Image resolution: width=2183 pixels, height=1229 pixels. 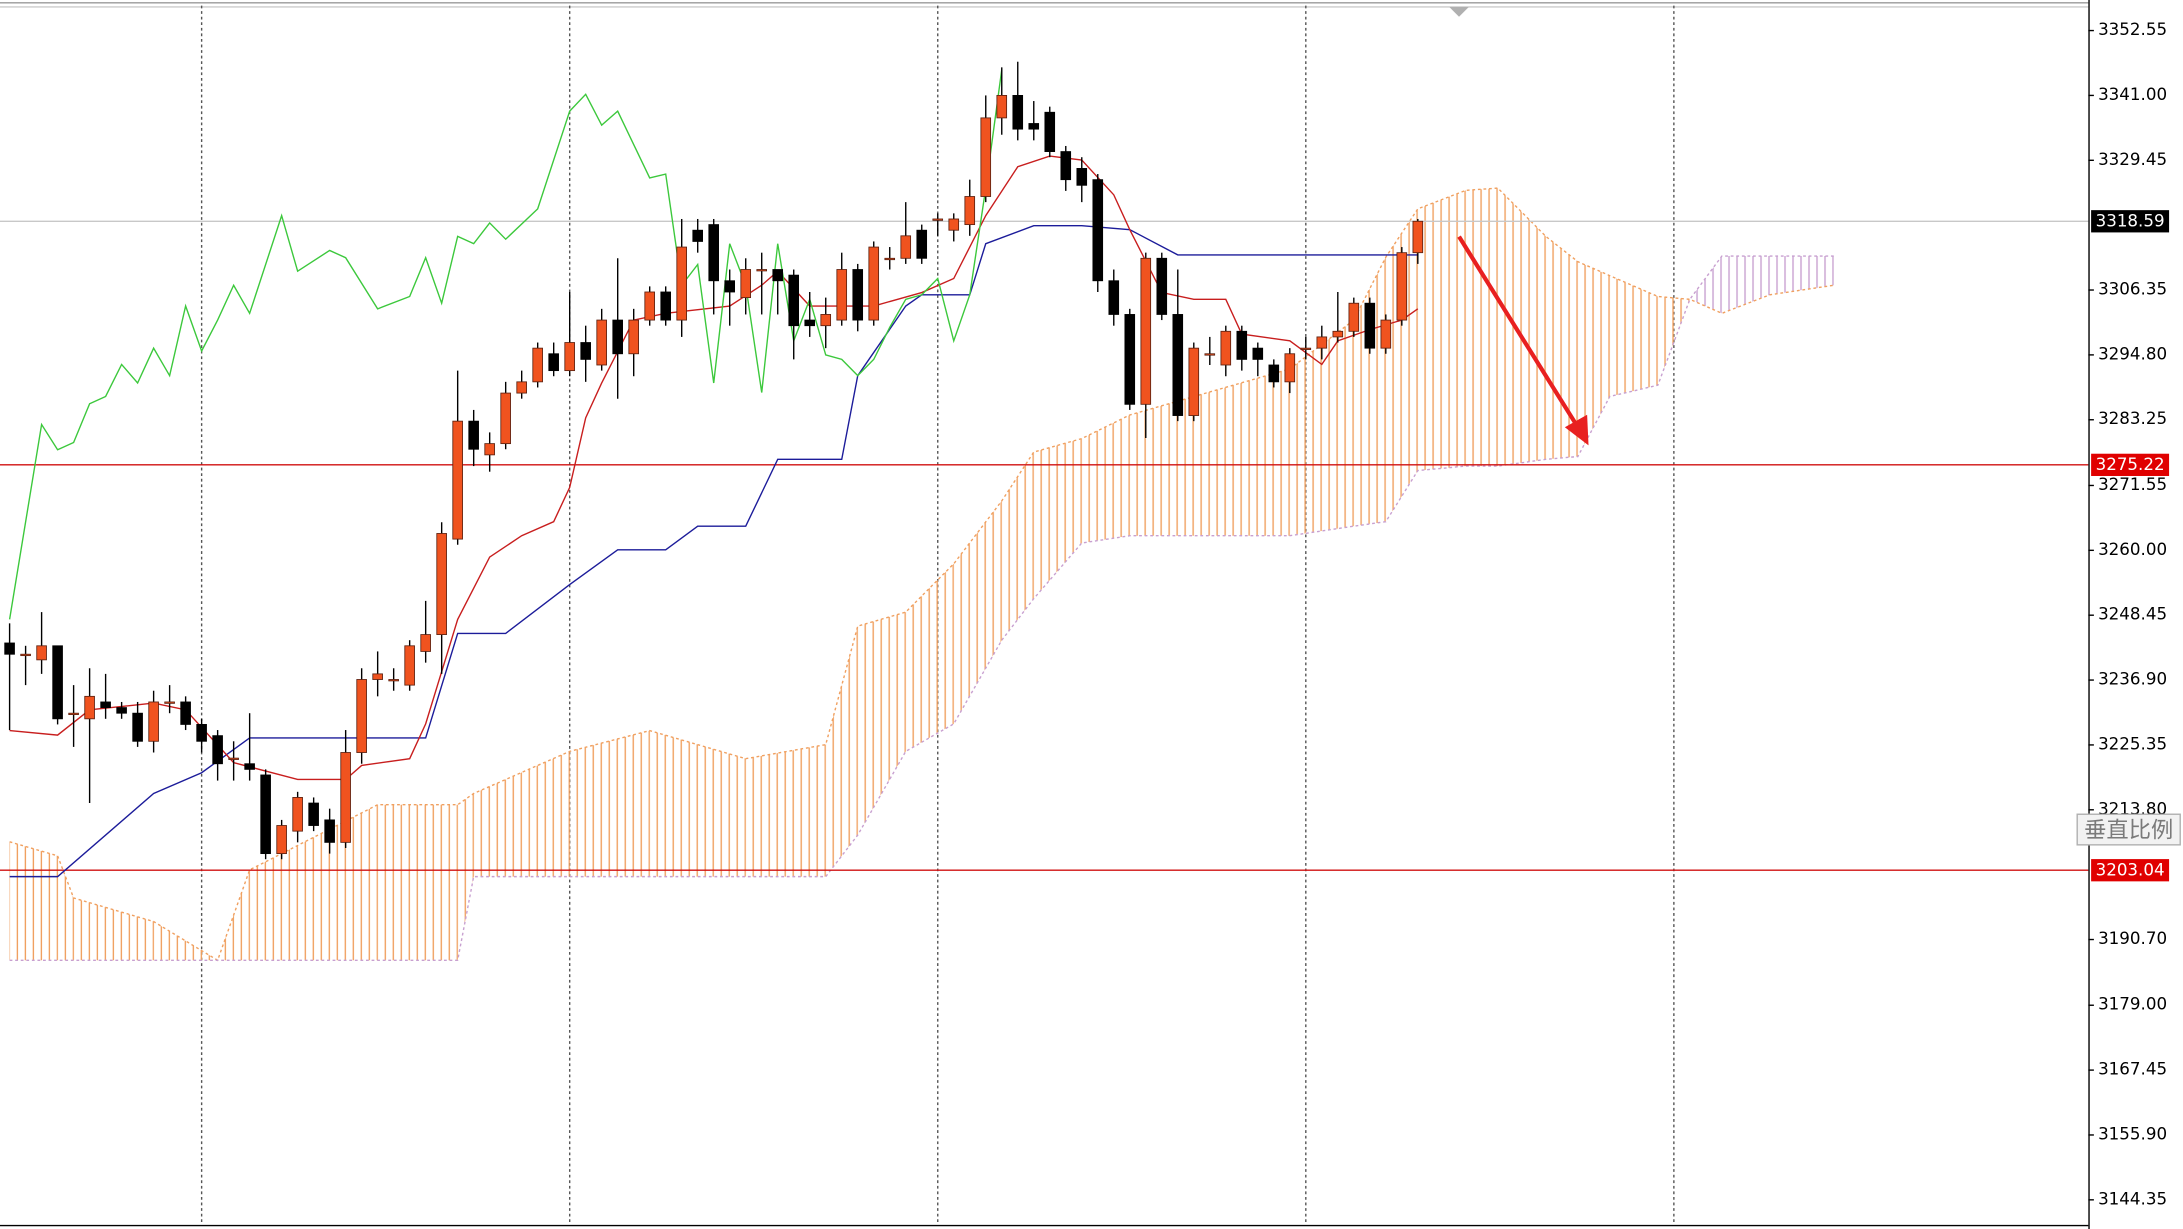 What do you see at coordinates (2132, 1198) in the screenshot?
I see `y-tick-label: 3144.35` at bounding box center [2132, 1198].